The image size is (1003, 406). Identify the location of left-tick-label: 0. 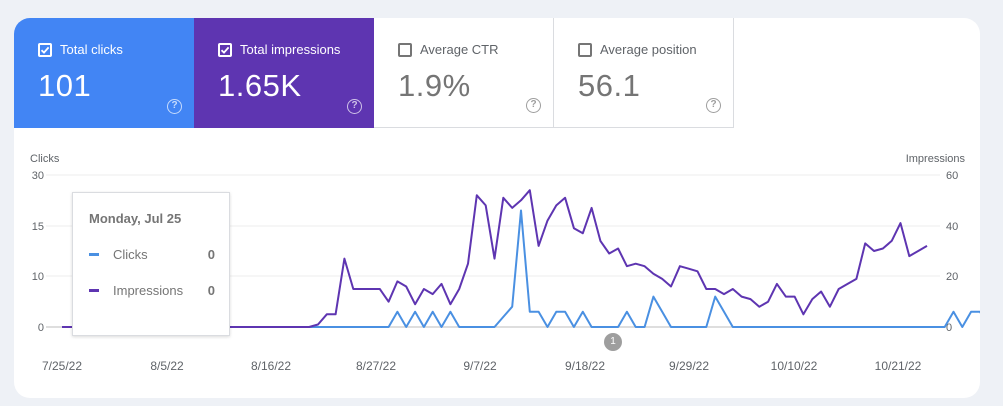
(41, 328).